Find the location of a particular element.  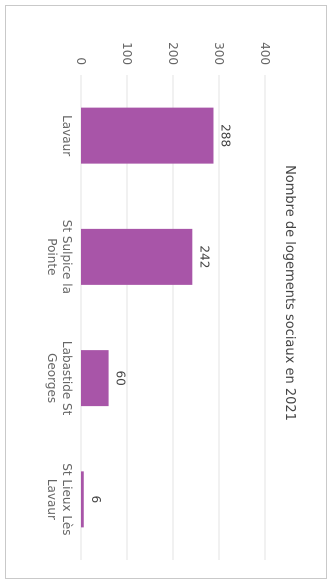

x-tick-label-line: Pointe is located at coordinates (52, 256).